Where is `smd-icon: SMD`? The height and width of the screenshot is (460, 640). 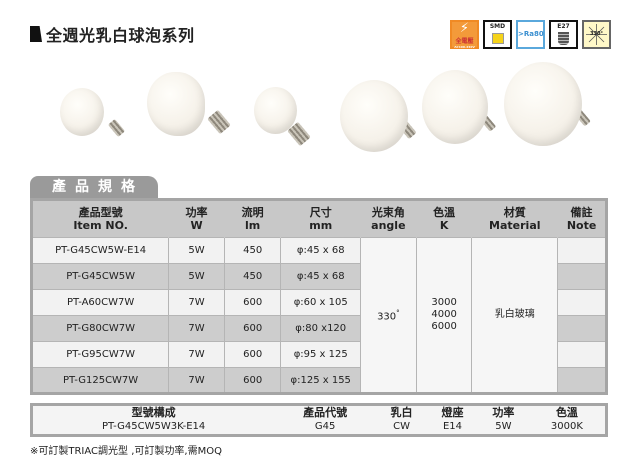 smd-icon: SMD is located at coordinates (497, 34).